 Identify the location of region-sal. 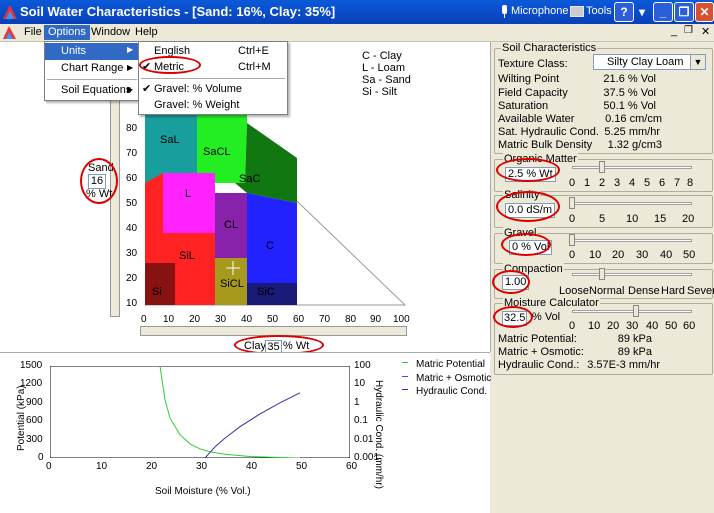
(171, 145).